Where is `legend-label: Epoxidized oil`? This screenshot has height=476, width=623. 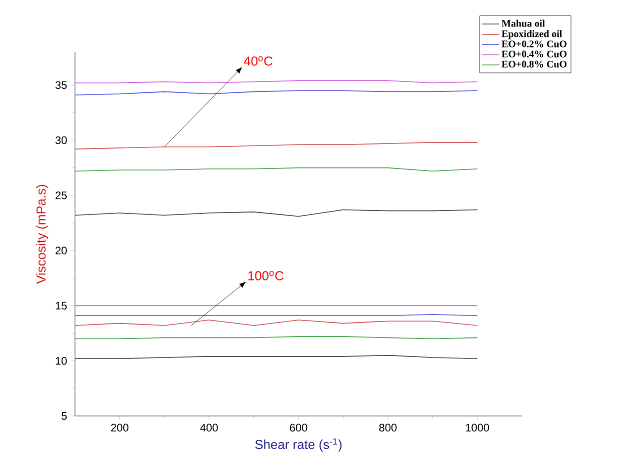 legend-label: Epoxidized oil is located at coordinates (532, 35).